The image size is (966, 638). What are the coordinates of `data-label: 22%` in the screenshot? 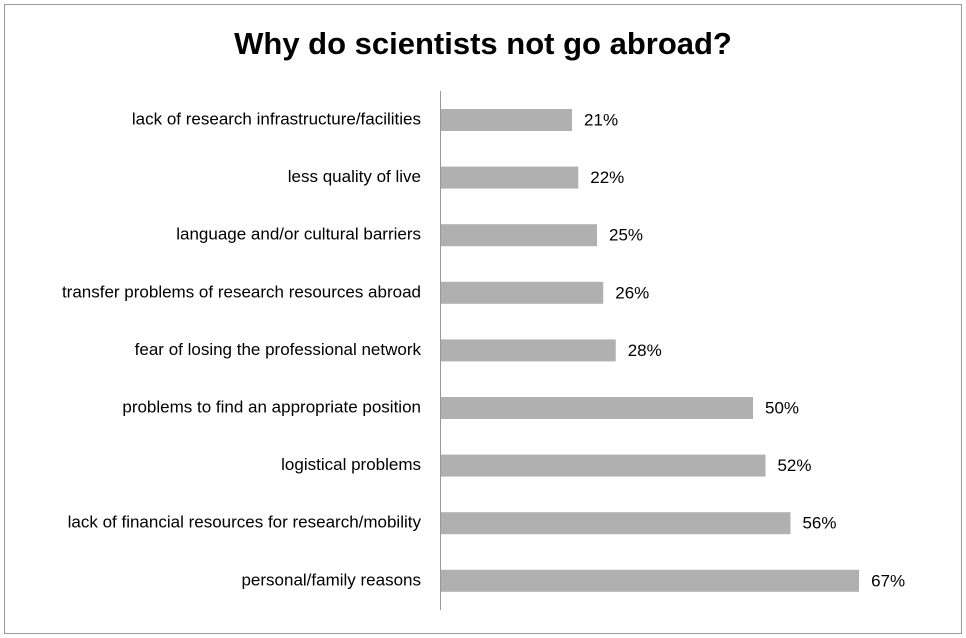 It's located at (607, 177).